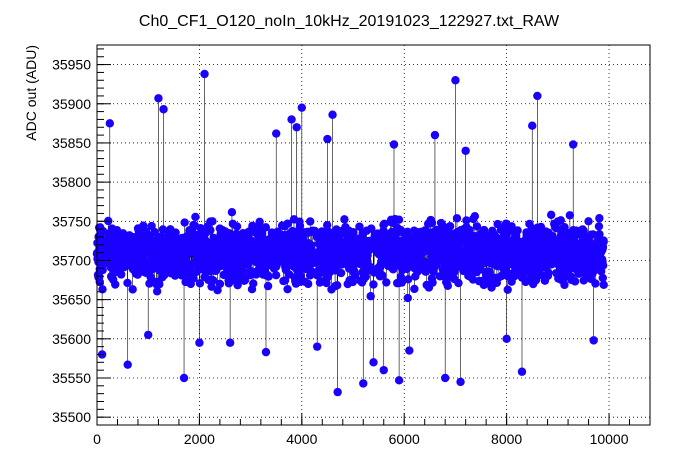  What do you see at coordinates (97, 439) in the screenshot?
I see `x-tick-label: 0` at bounding box center [97, 439].